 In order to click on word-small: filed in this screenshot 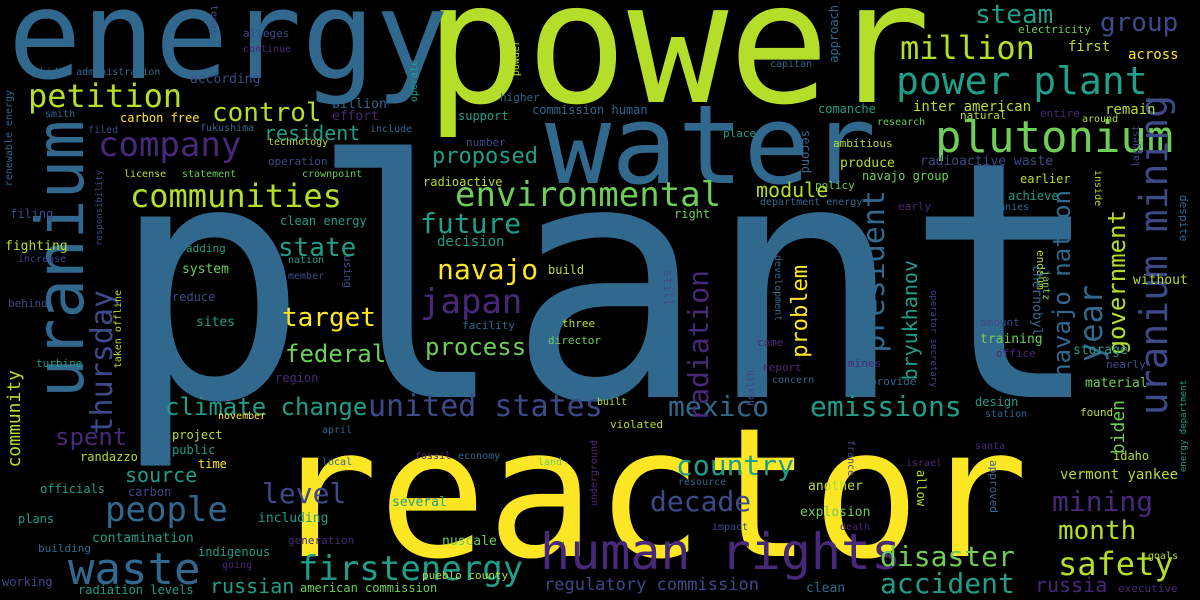, I will do `click(103, 130)`.